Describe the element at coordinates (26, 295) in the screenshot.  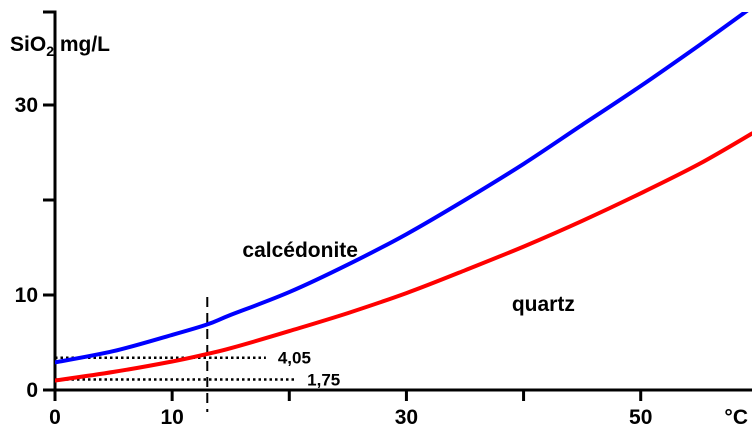
I see `y-tick-label: 10` at that location.